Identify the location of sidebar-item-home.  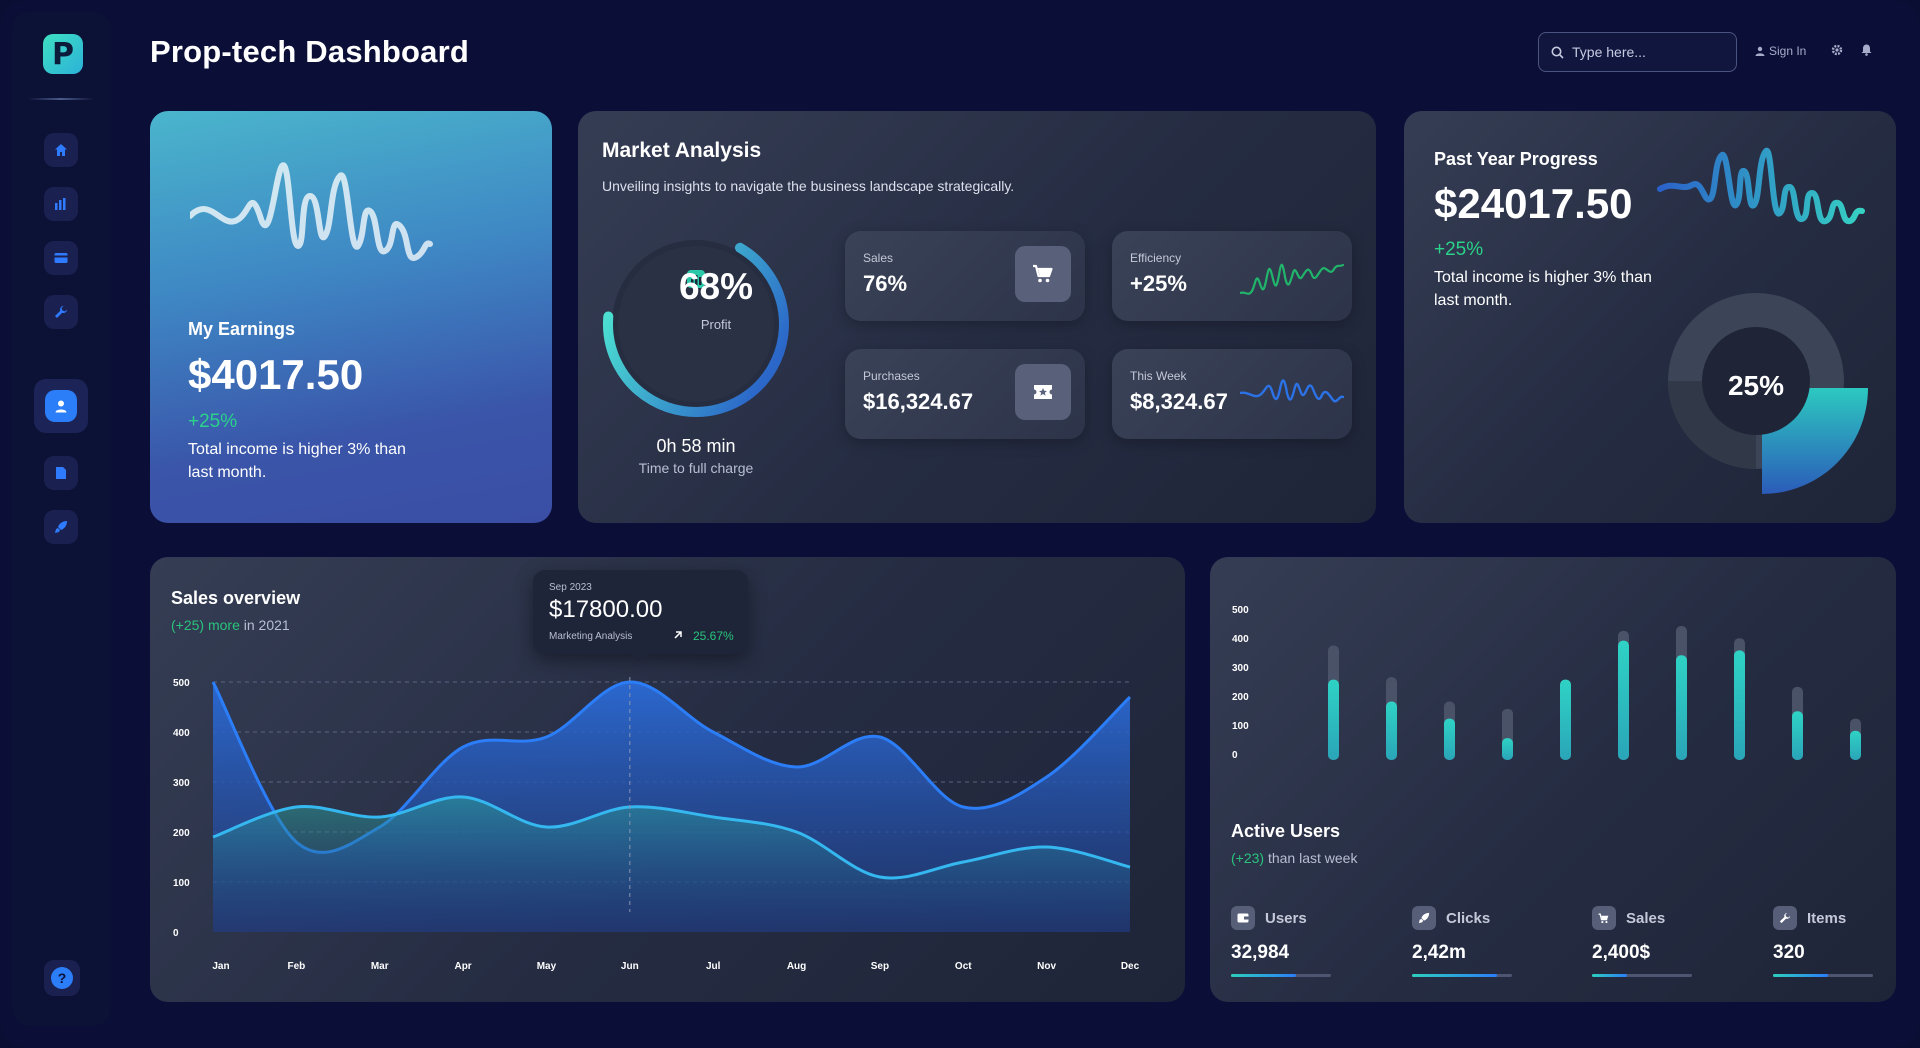
(61, 150).